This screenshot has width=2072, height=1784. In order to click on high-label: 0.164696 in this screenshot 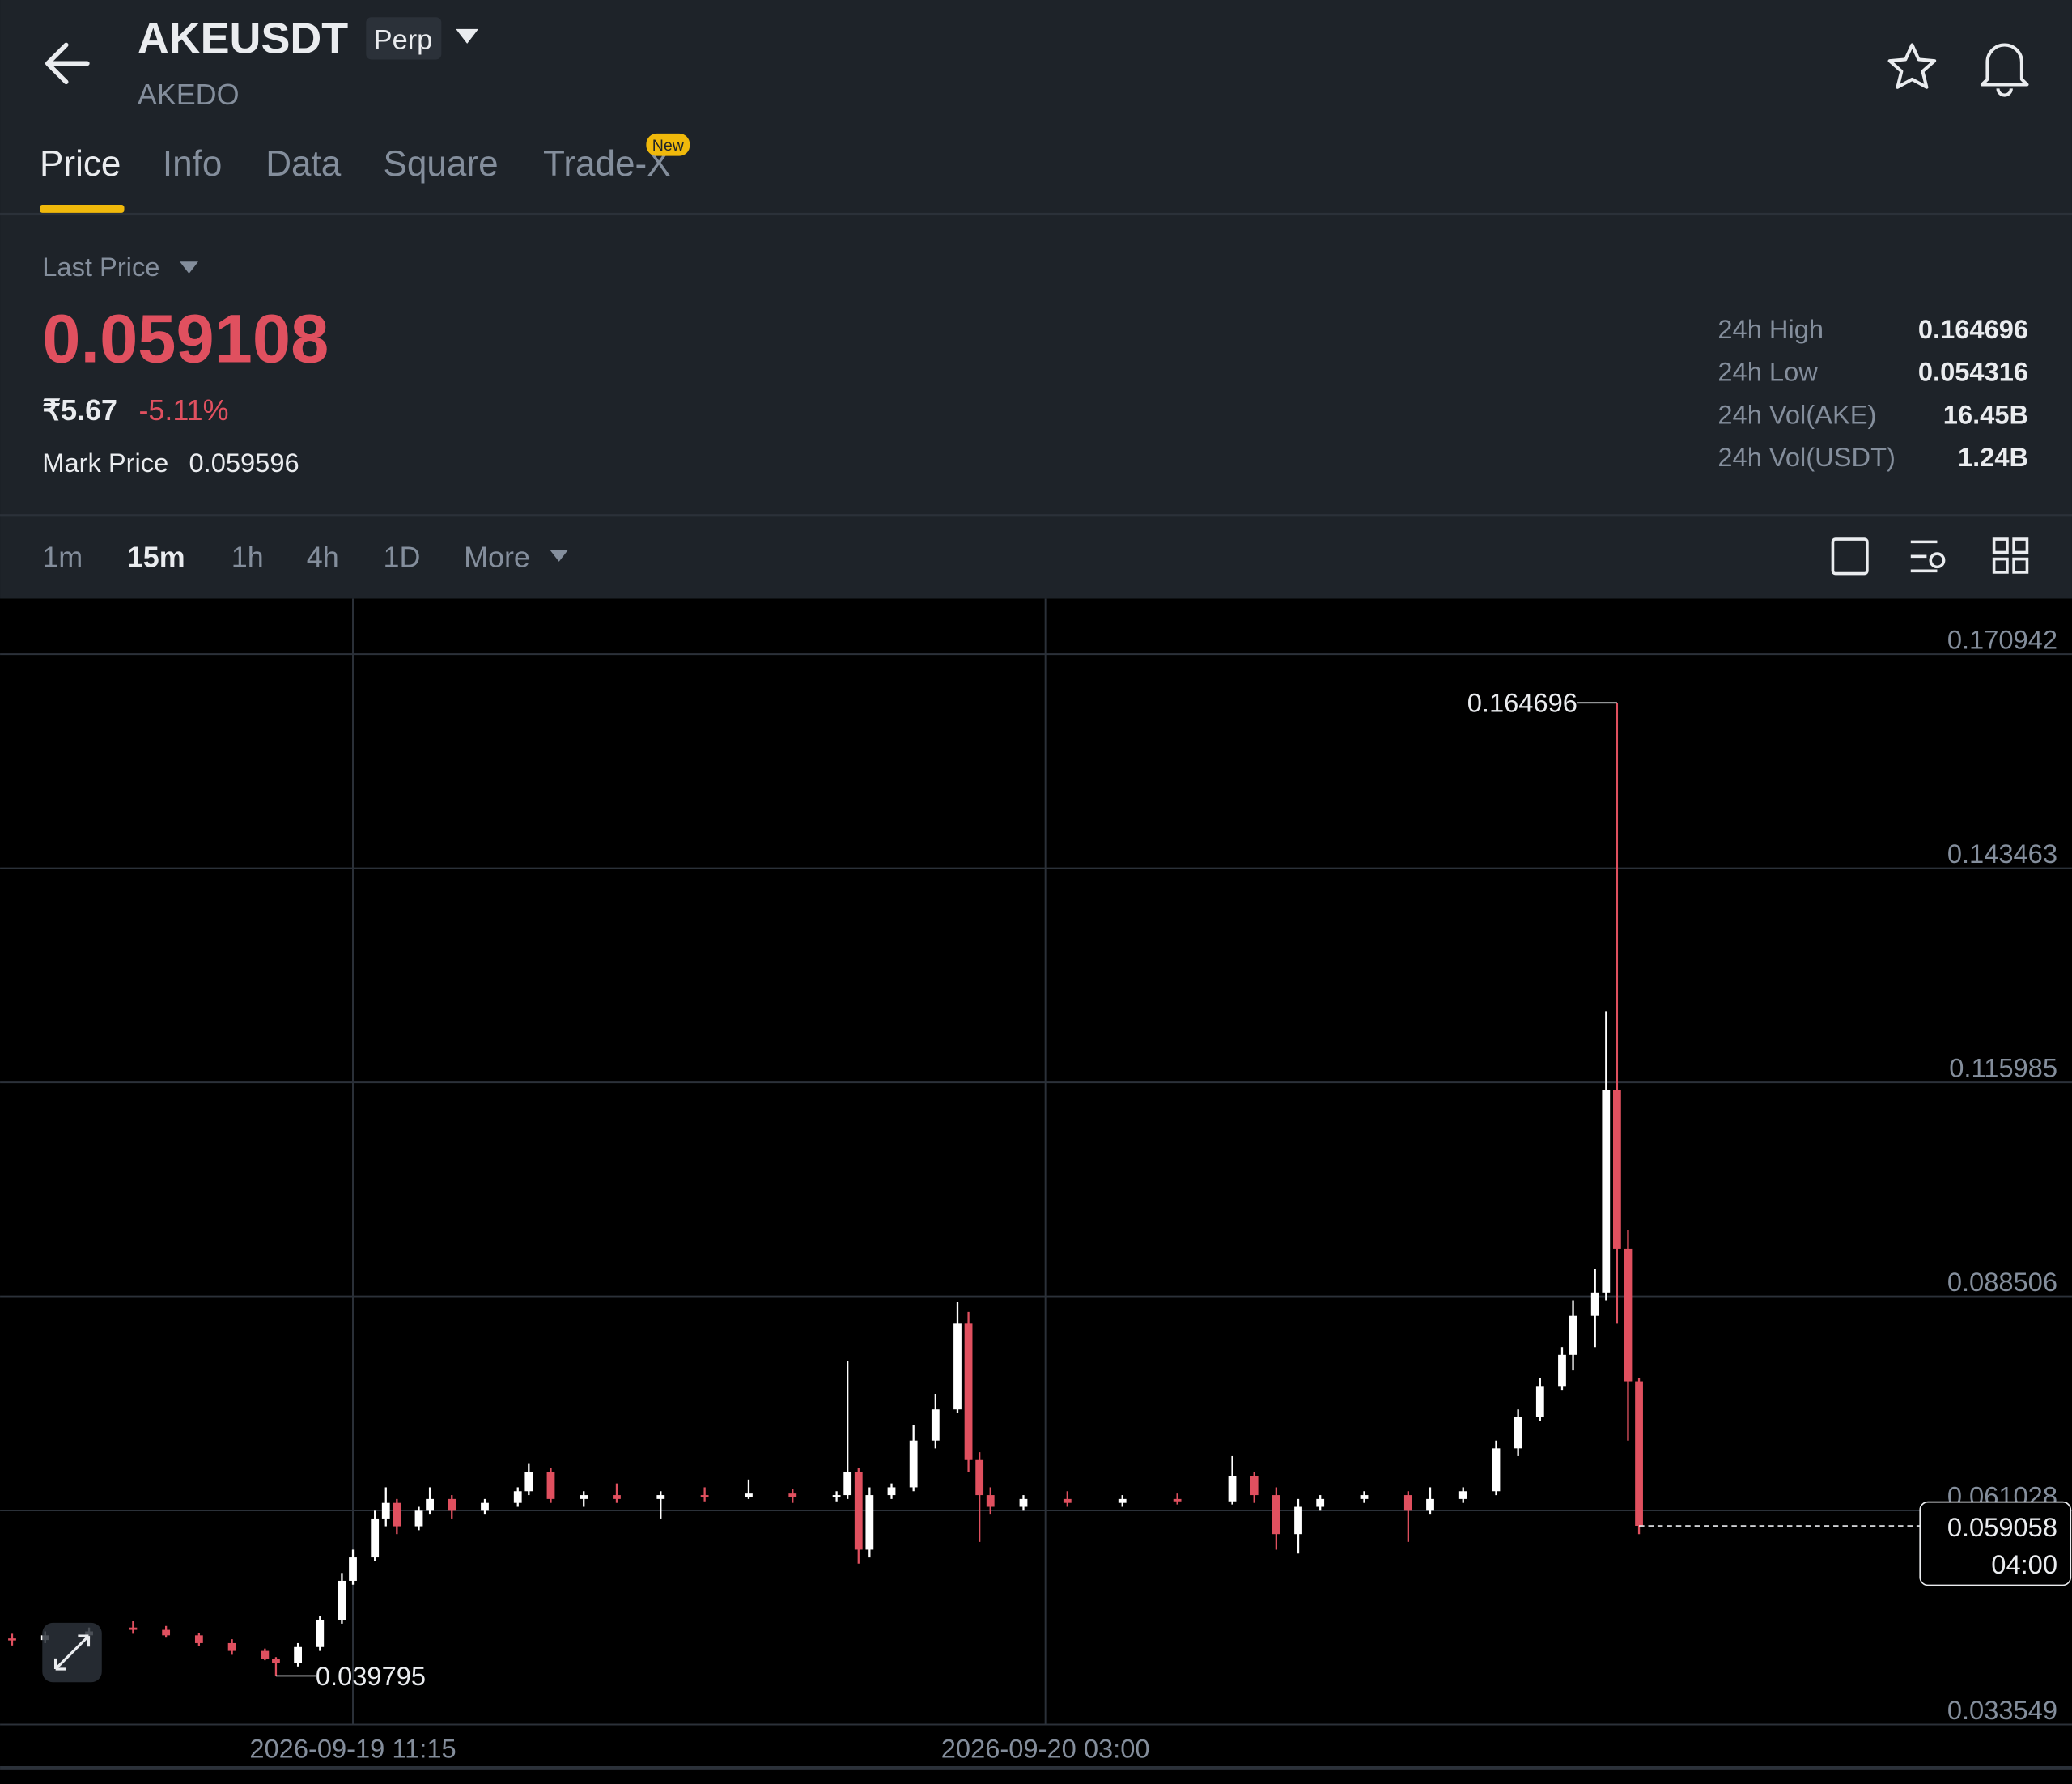, I will do `click(1522, 703)`.